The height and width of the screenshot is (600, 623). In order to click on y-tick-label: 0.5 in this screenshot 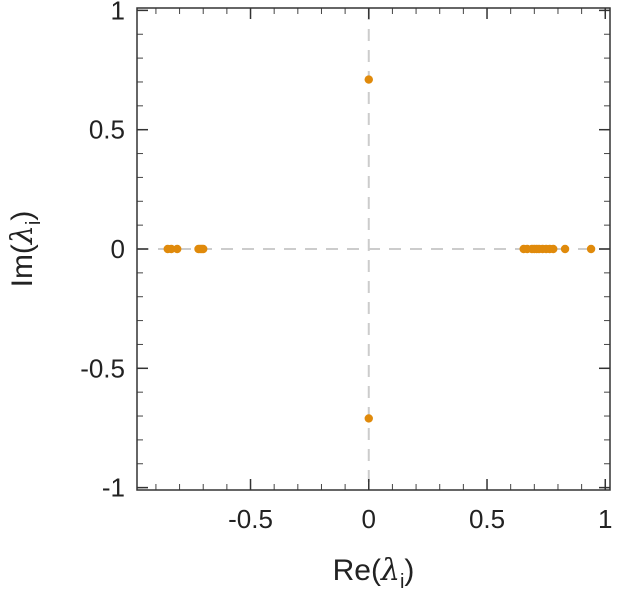, I will do `click(107, 130)`.